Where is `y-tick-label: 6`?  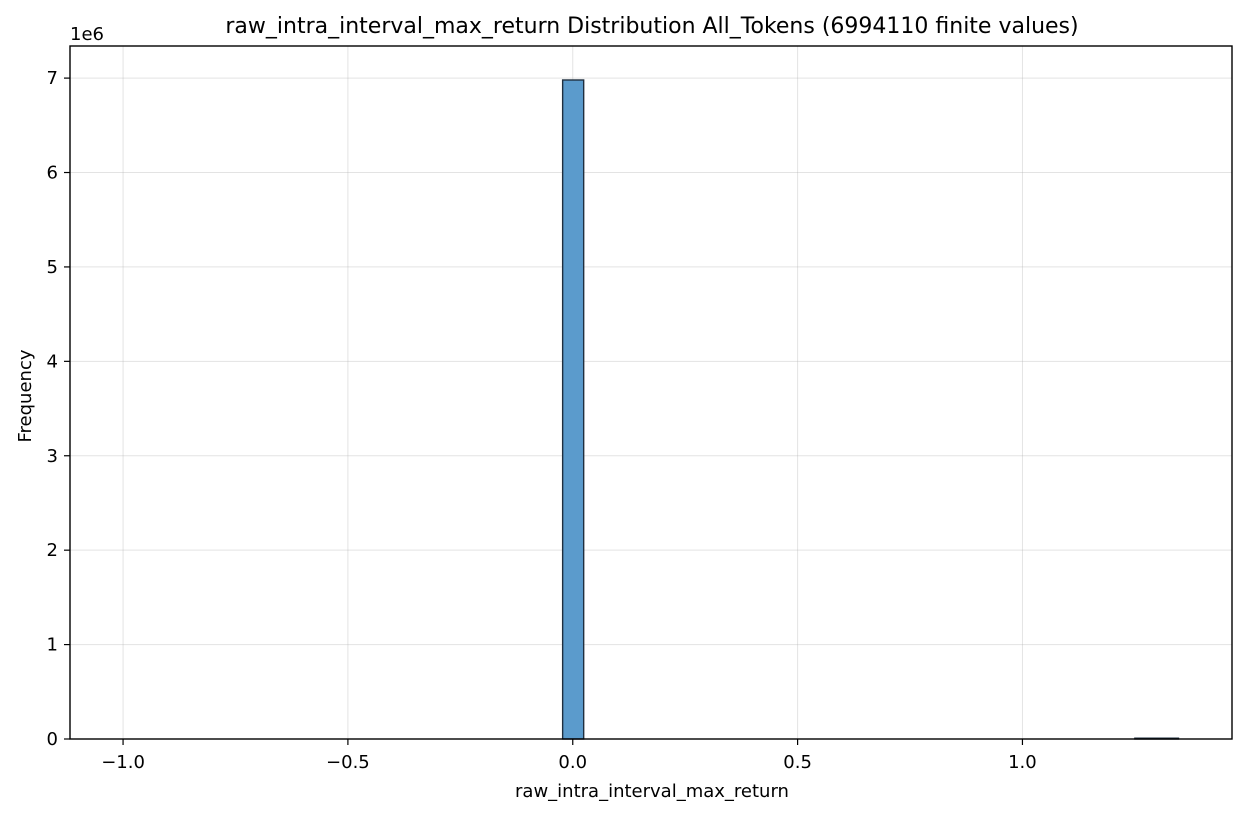
y-tick-label: 6 is located at coordinates (52, 173).